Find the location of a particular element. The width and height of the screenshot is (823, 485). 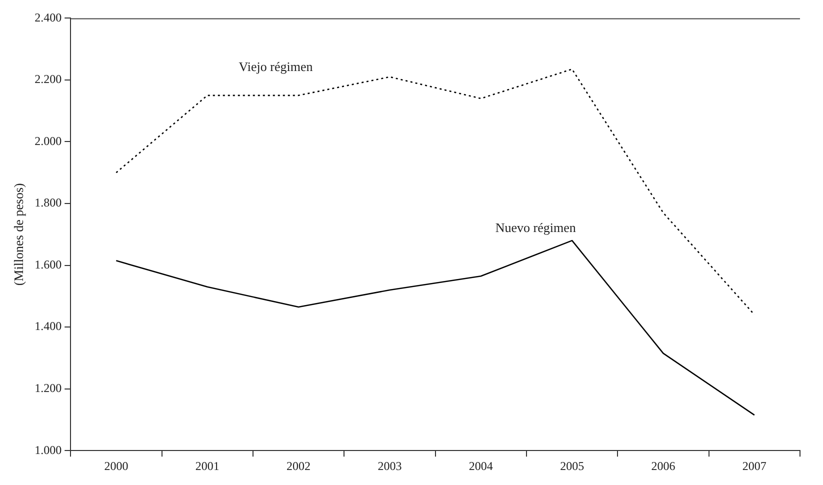

y-tick-label: 2.200 is located at coordinates (48, 79).